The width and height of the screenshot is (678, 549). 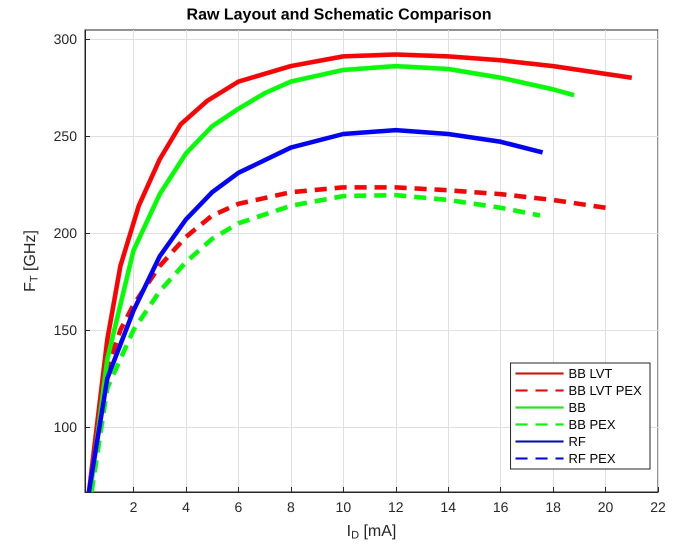 What do you see at coordinates (31, 261) in the screenshot?
I see `y-axis-title: FT [GHz]` at bounding box center [31, 261].